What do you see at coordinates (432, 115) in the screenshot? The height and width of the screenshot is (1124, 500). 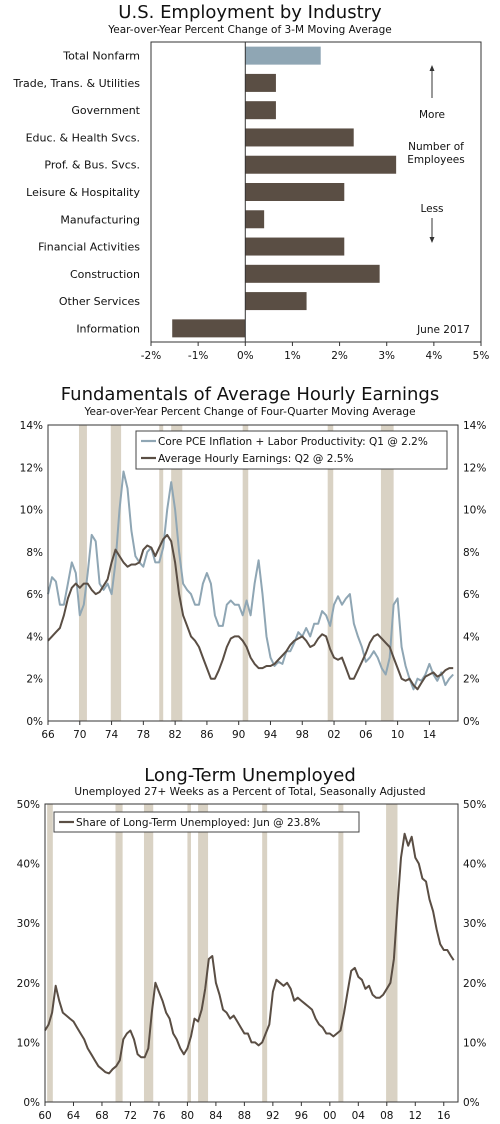 I see `annotation-more: More` at bounding box center [432, 115].